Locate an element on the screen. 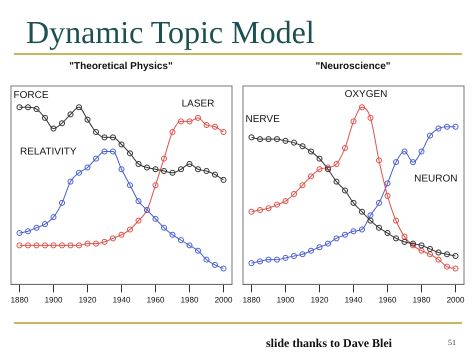  x-tick-label: 1900 is located at coordinates (285, 299).